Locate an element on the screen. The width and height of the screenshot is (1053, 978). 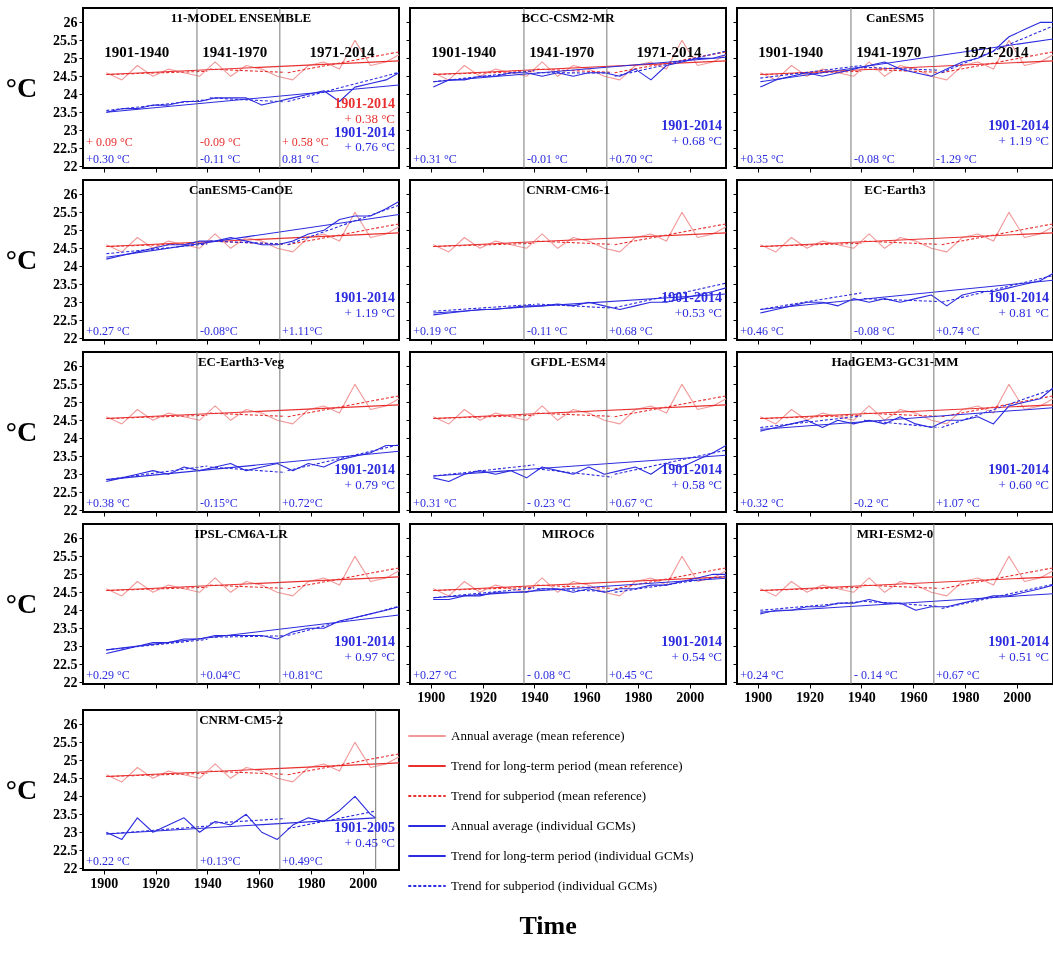
chart-title: 11-MODEL ENSEMBLE is located at coordinates (241, 17).